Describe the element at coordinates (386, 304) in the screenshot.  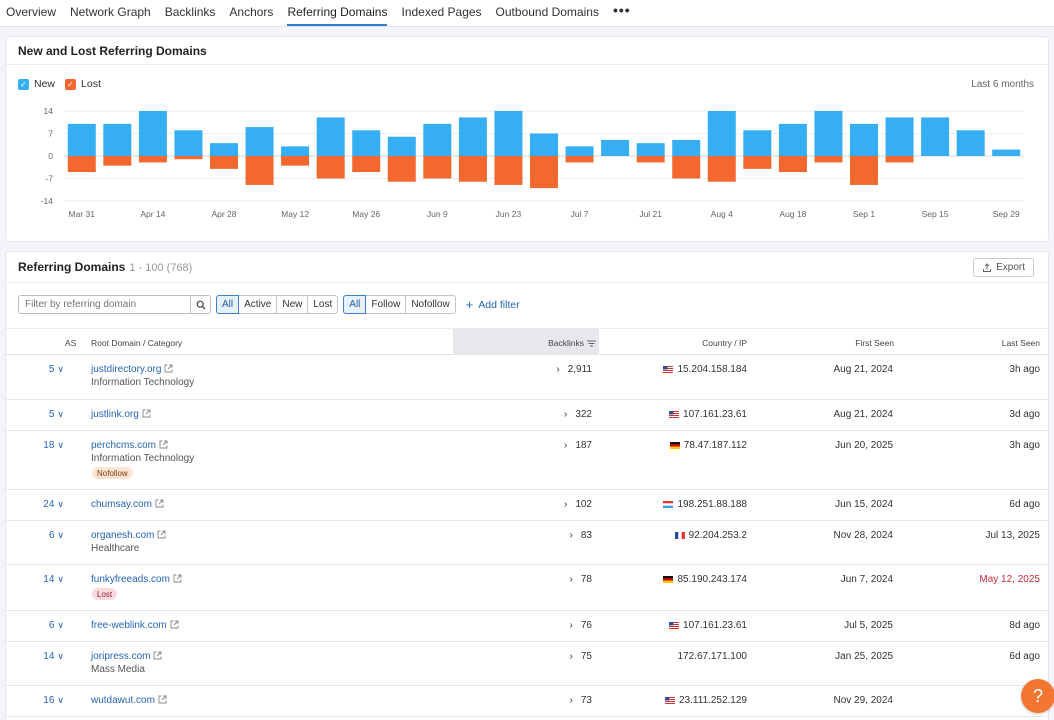
I see `follow-filter-follow: Follow` at that location.